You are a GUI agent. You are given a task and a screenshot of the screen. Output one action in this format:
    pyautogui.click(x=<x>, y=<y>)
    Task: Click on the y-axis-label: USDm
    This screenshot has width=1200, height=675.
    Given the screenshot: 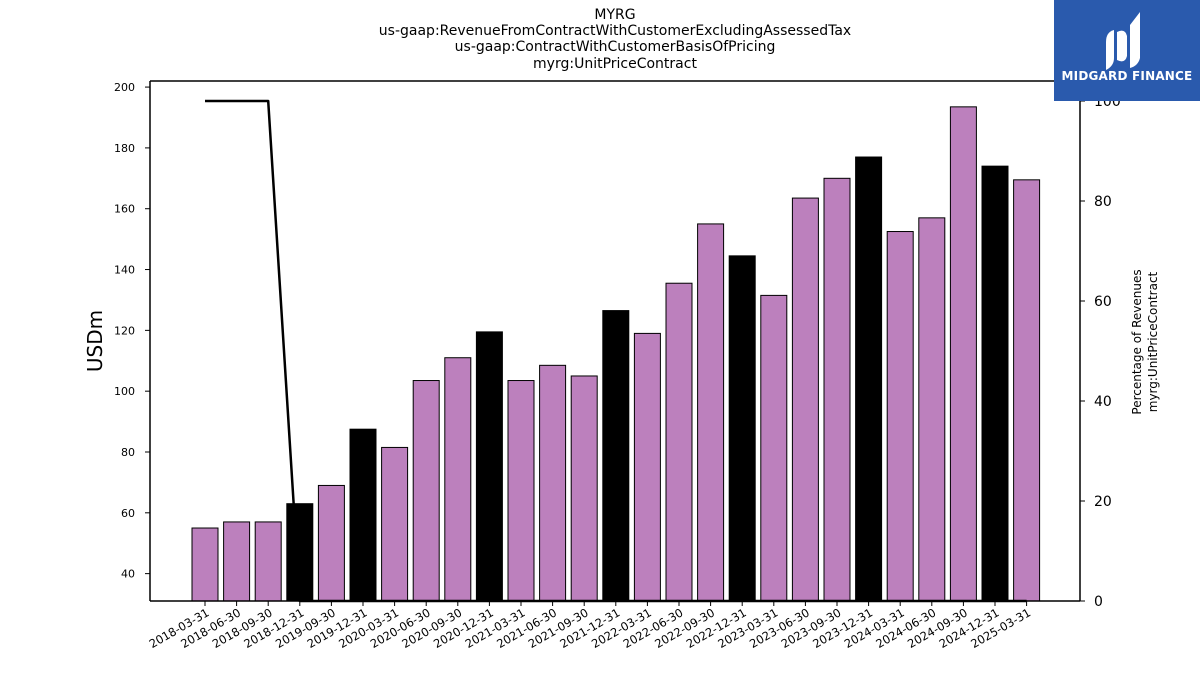 What is the action you would take?
    pyautogui.click(x=95, y=341)
    